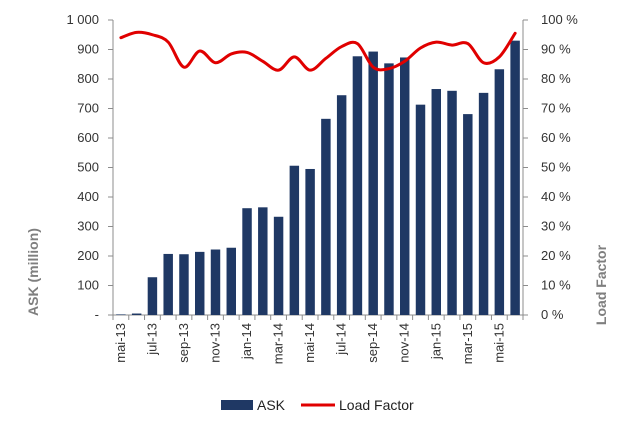 Image resolution: width=621 pixels, height=425 pixels. I want to click on load-factor-line-group, so click(318, 51).